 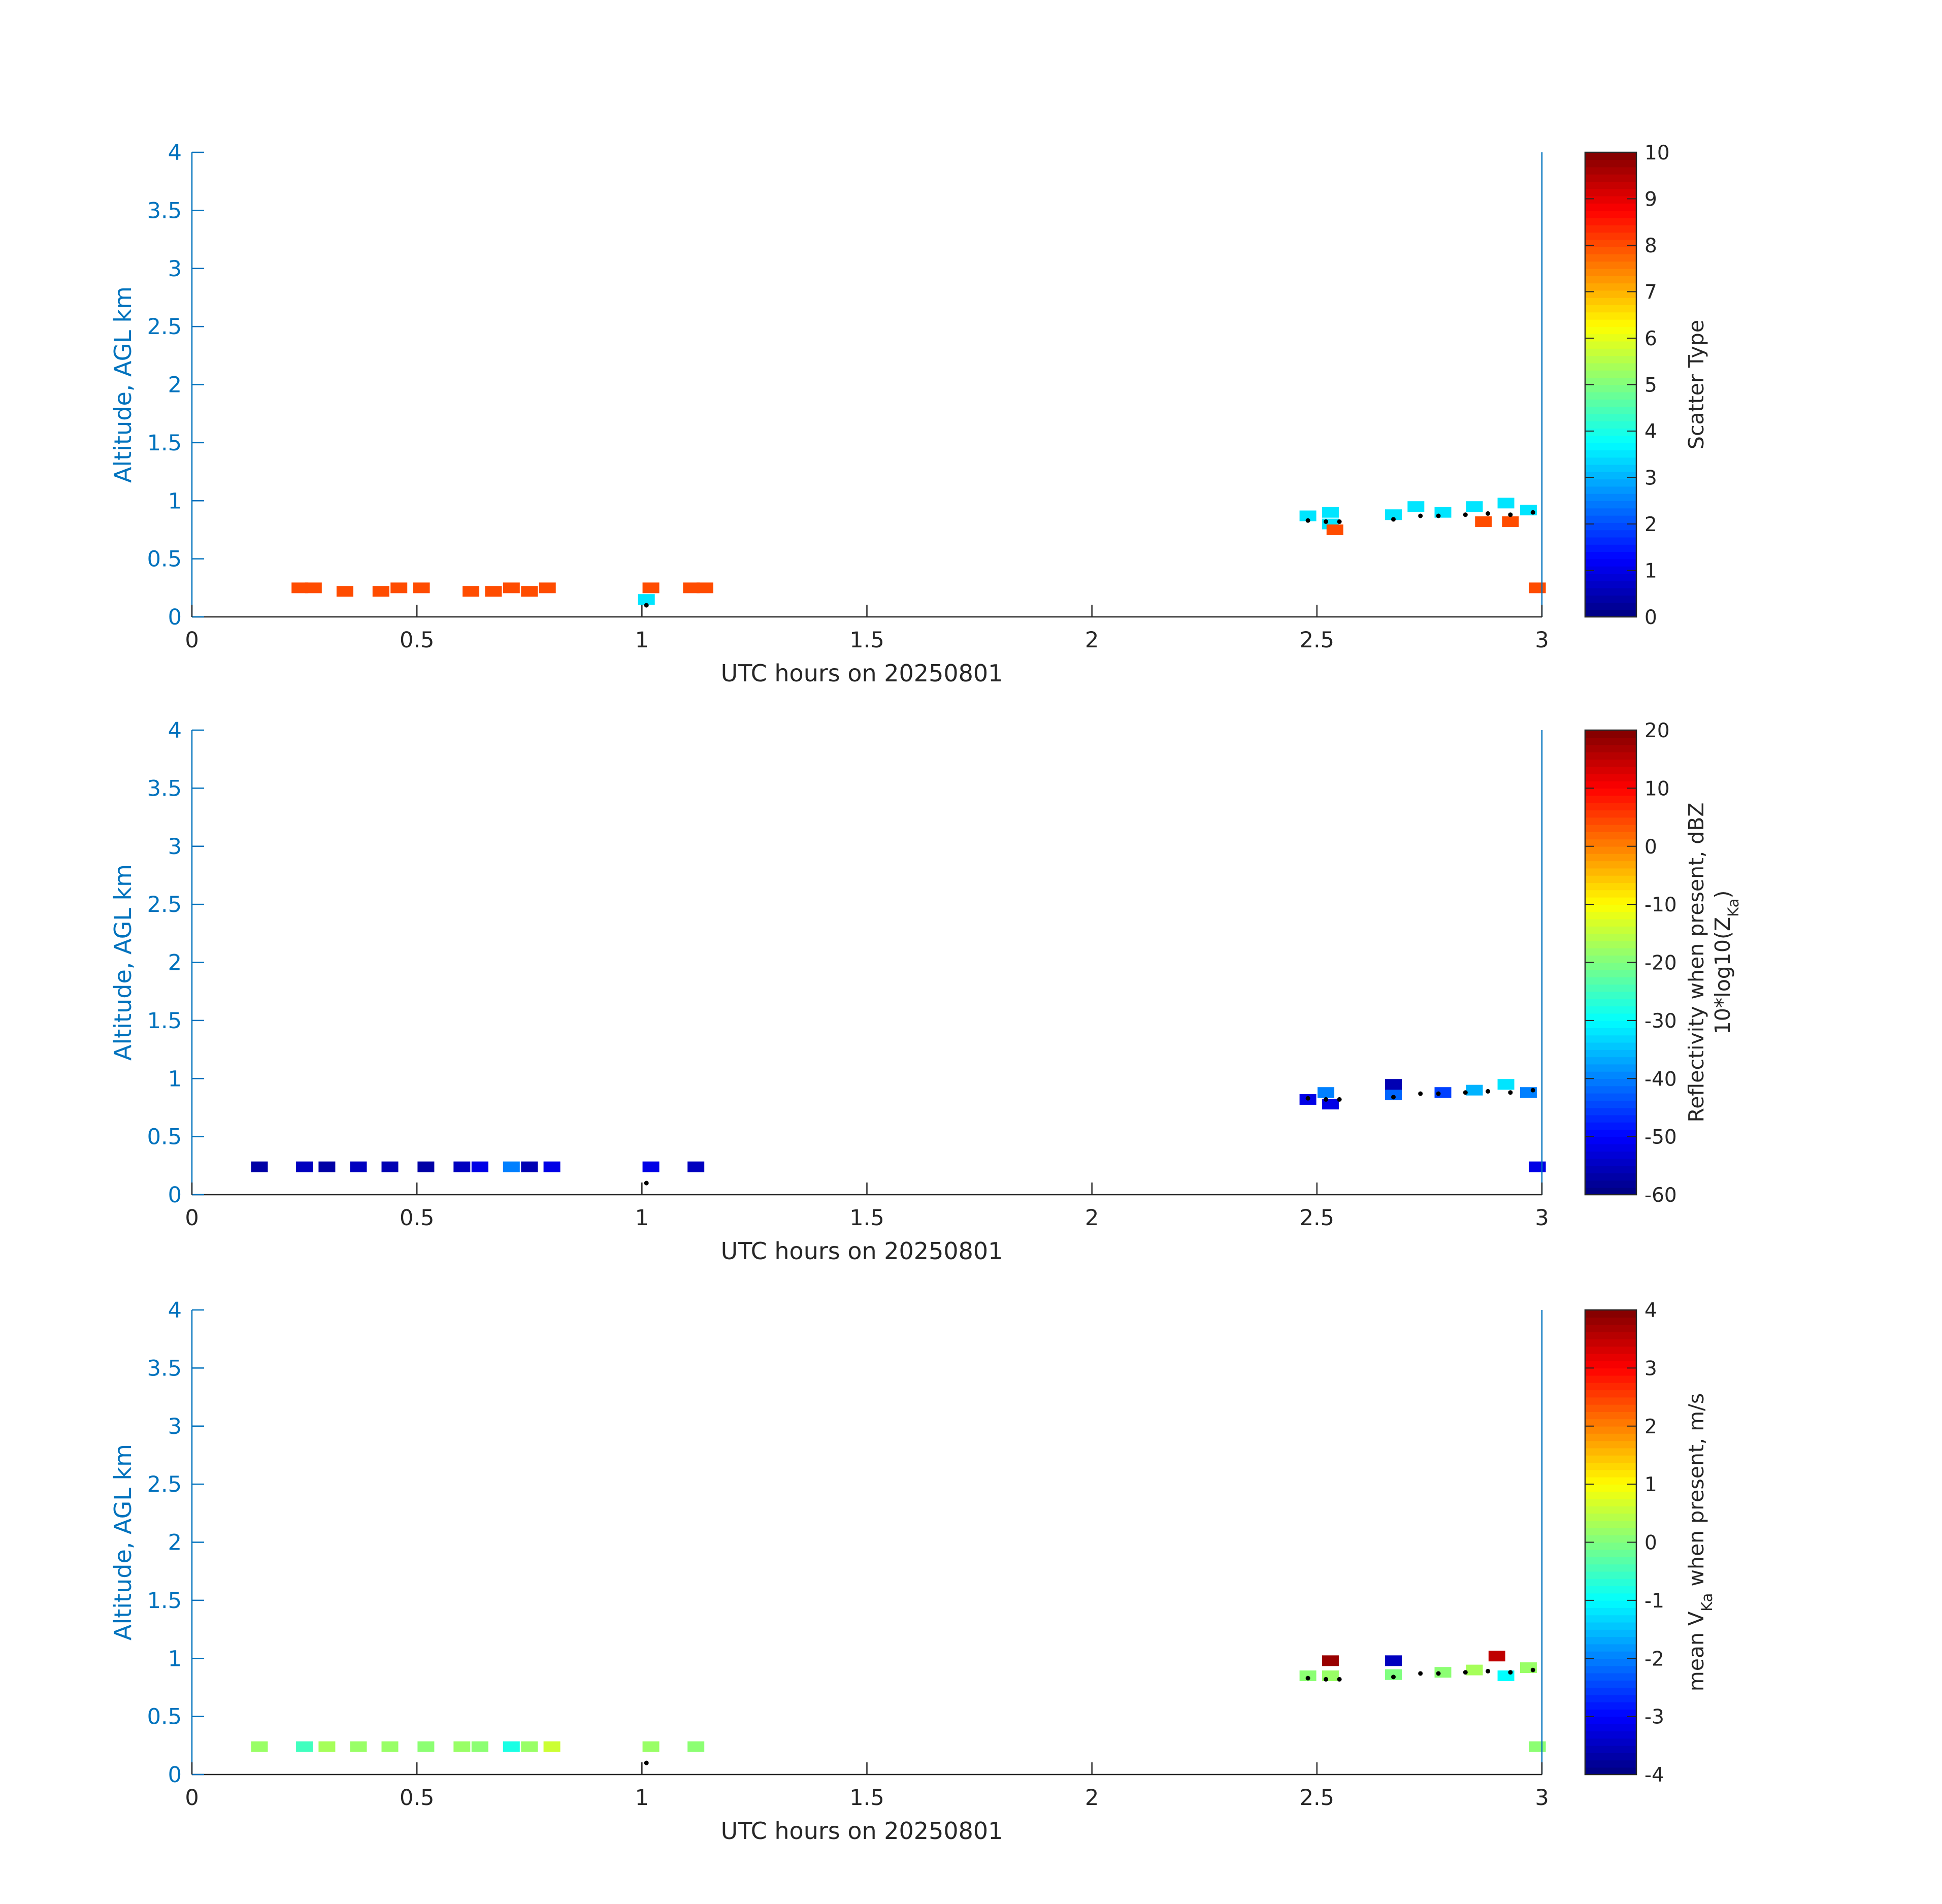 I want to click on y-tick-label: 0, so click(x=175, y=1775).